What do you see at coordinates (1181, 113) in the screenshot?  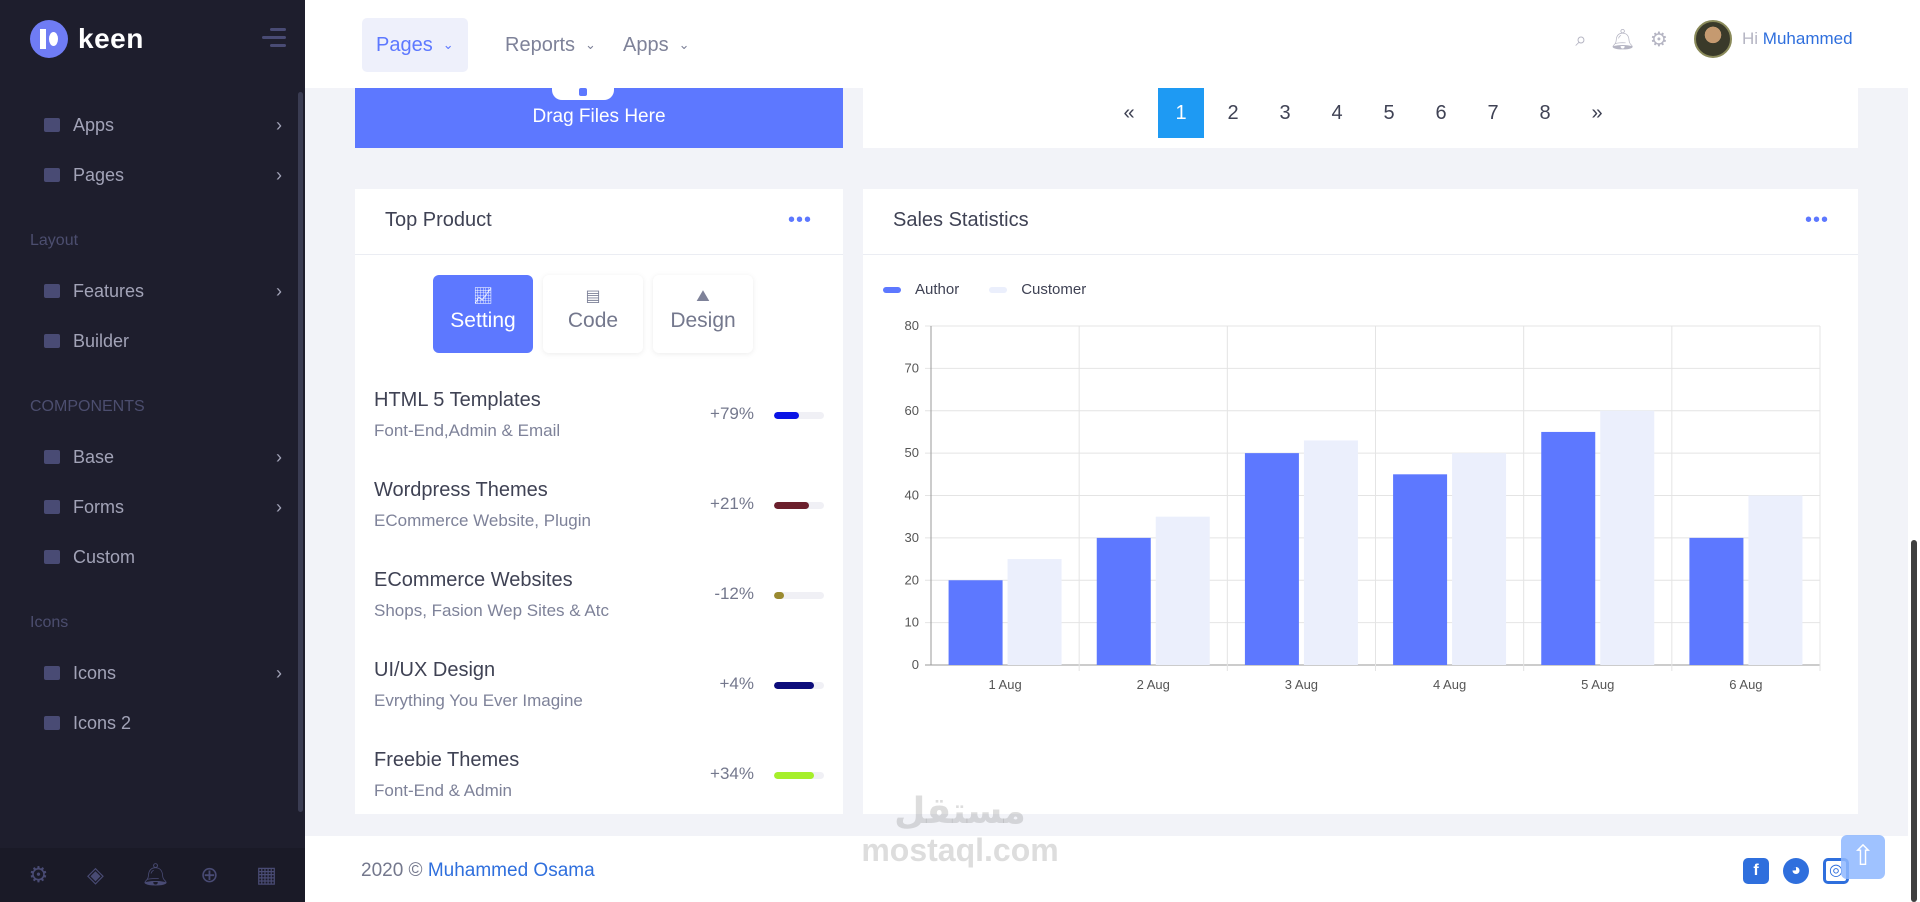 I see `page-1: 1` at bounding box center [1181, 113].